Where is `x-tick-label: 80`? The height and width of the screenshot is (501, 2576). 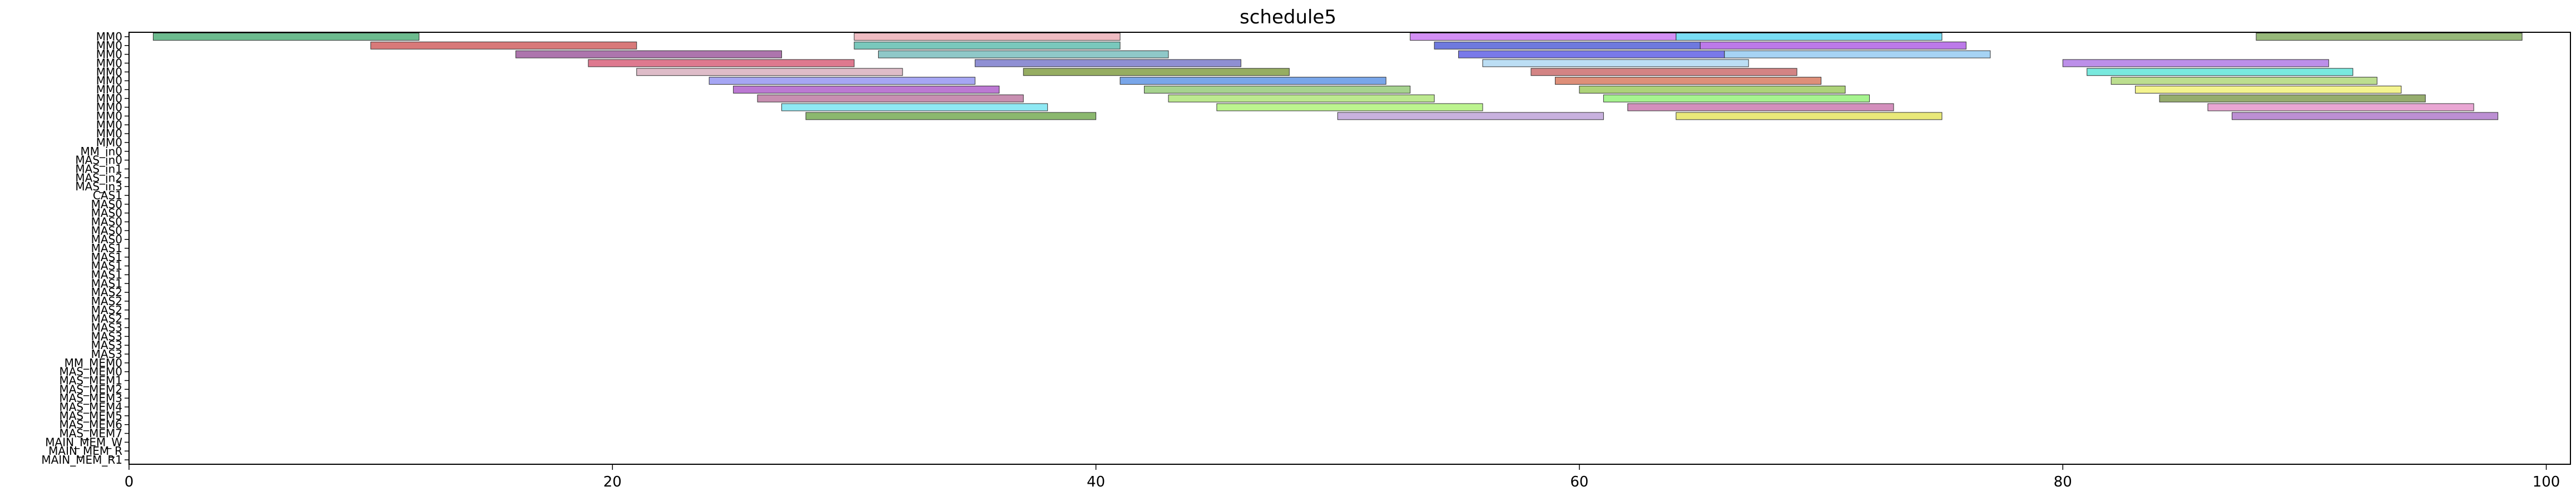 x-tick-label: 80 is located at coordinates (2063, 482).